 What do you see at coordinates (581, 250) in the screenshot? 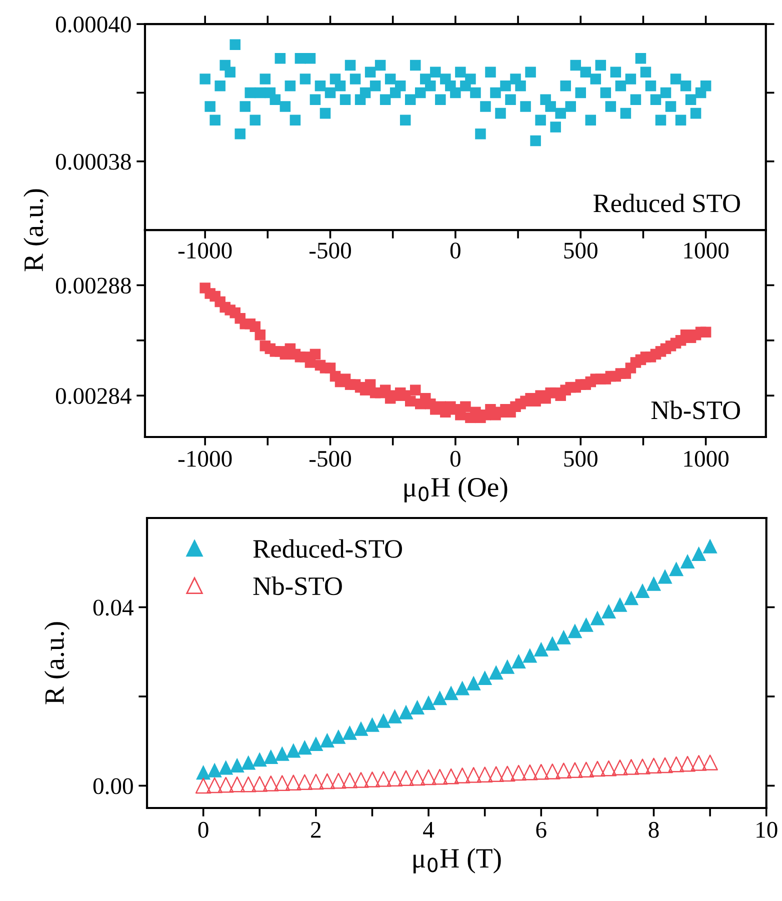
I see `x-tick-label: 500` at bounding box center [581, 250].